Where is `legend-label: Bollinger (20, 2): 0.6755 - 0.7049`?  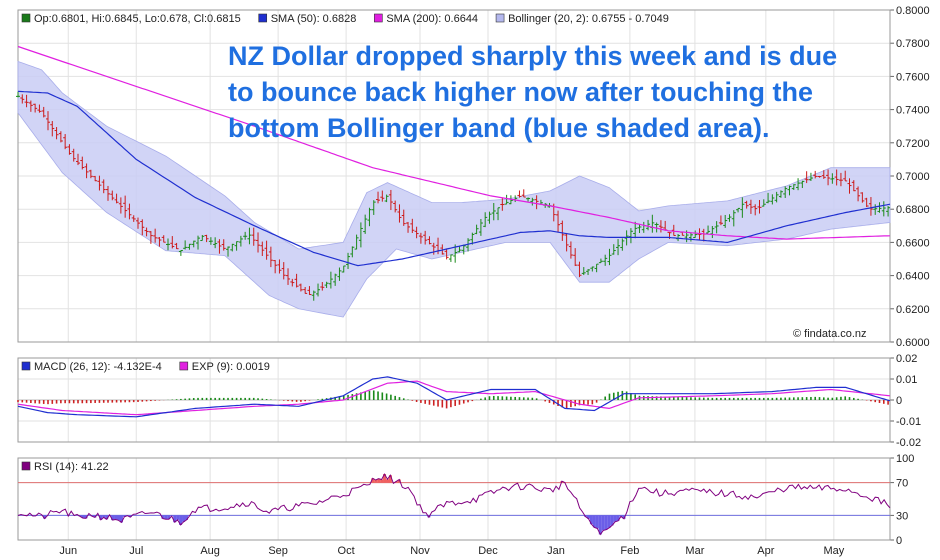 legend-label: Bollinger (20, 2): 0.6755 - 0.7049 is located at coordinates (588, 19).